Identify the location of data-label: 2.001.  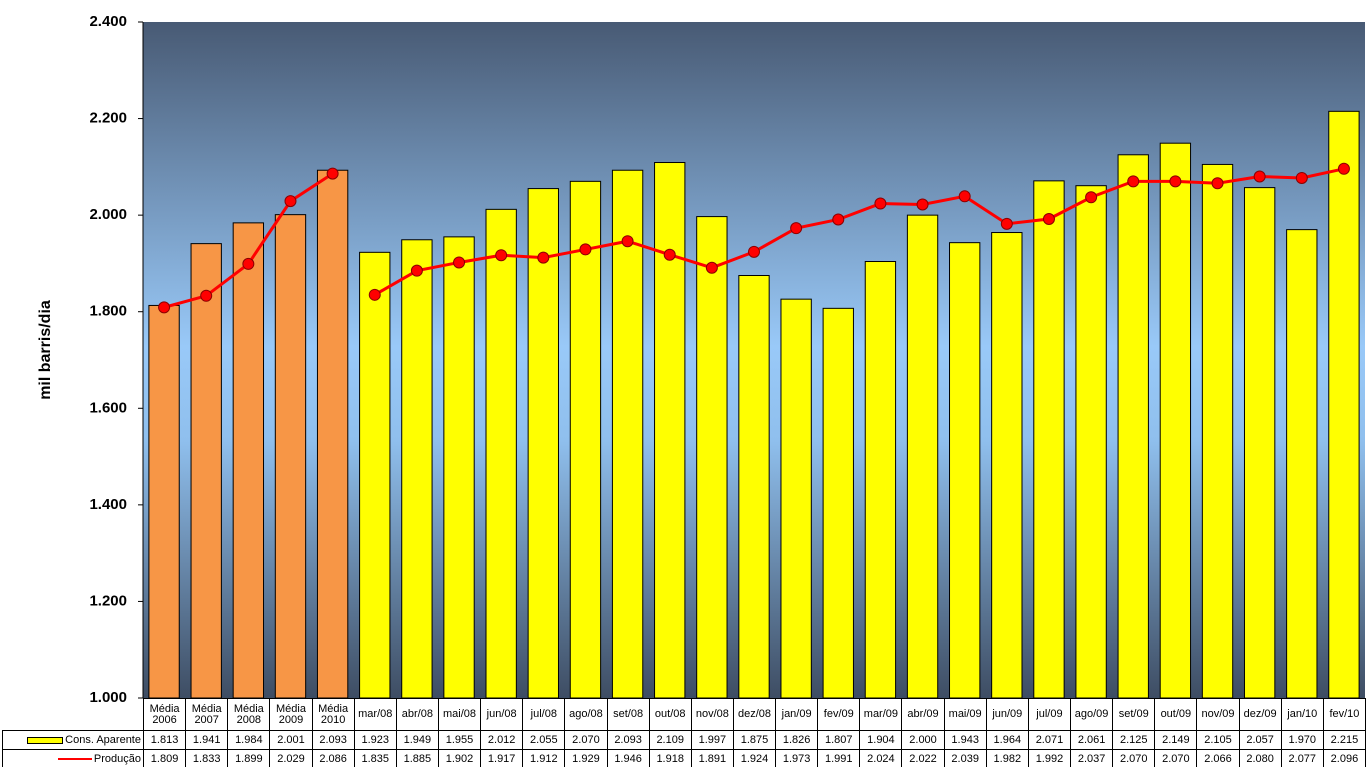
(291, 740).